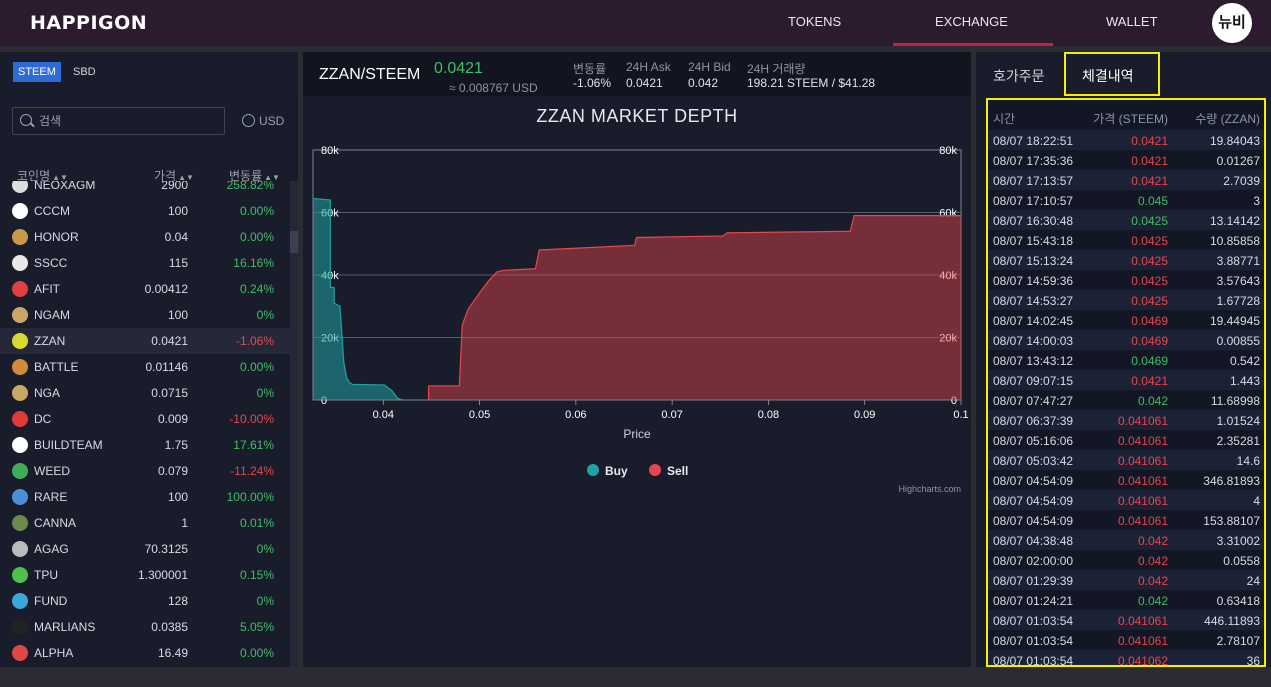  Describe the element at coordinates (294, 424) in the screenshot. I see `coin-list-scrollbar` at that location.